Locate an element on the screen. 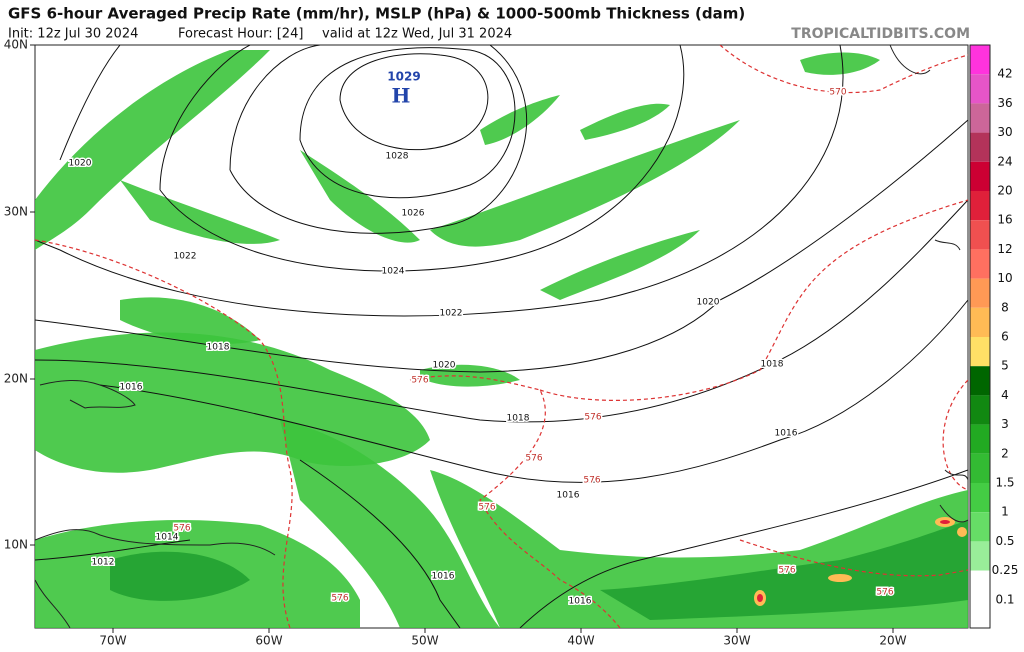  colorbar-frame is located at coordinates (980, 336).